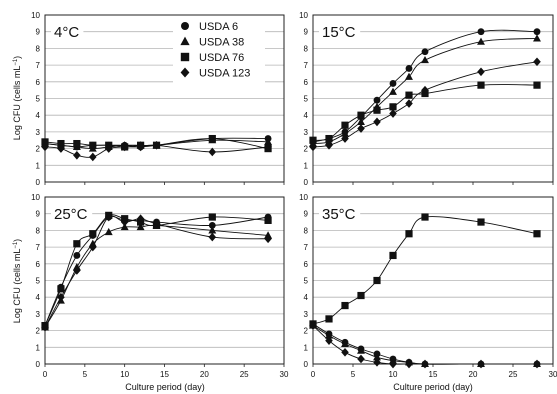 Image resolution: width=557 pixels, height=394 pixels. Describe the element at coordinates (185, 72) in the screenshot. I see `legend-marker-diamond` at that location.